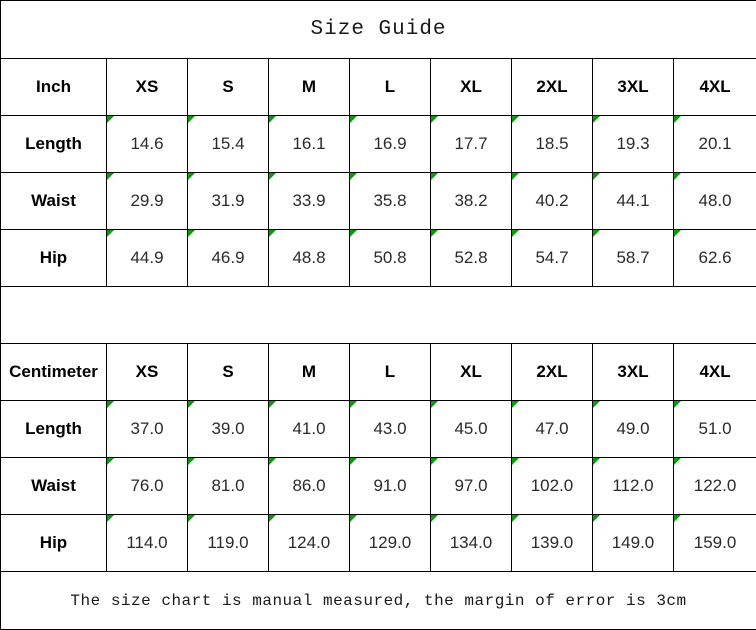  I want to click on cell-value: 86.0, so click(308, 485).